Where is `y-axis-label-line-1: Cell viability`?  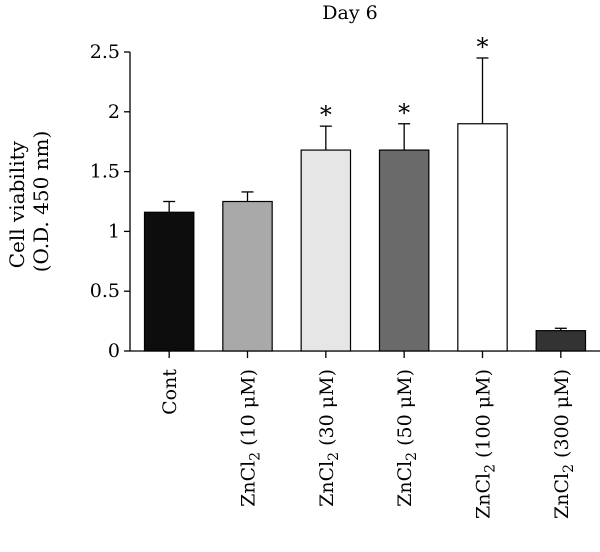 y-axis-label-line-1: Cell viability is located at coordinates (17, 204).